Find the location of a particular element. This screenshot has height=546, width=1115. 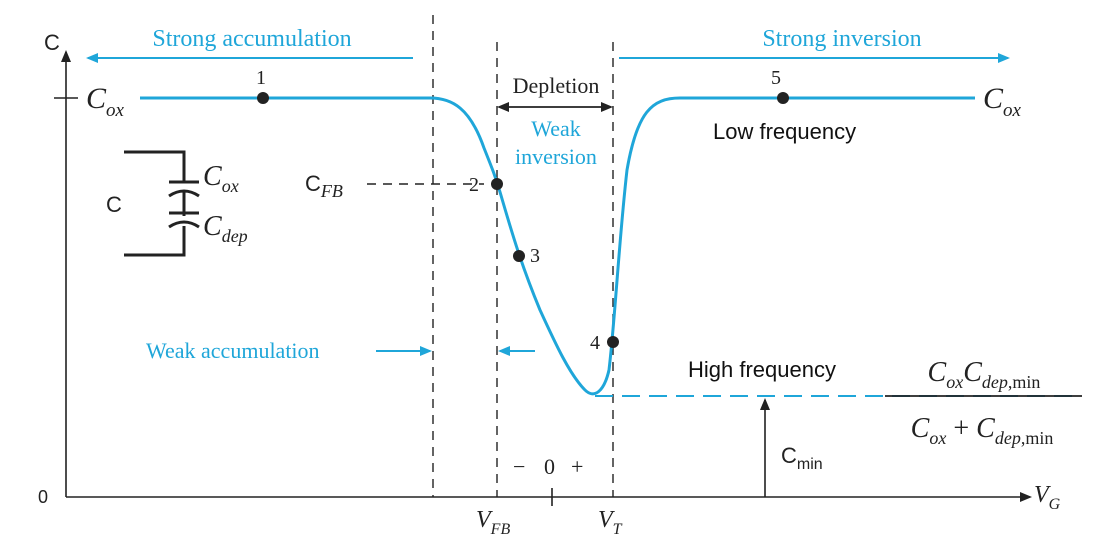

origin-label: 0 is located at coordinates (43, 497).